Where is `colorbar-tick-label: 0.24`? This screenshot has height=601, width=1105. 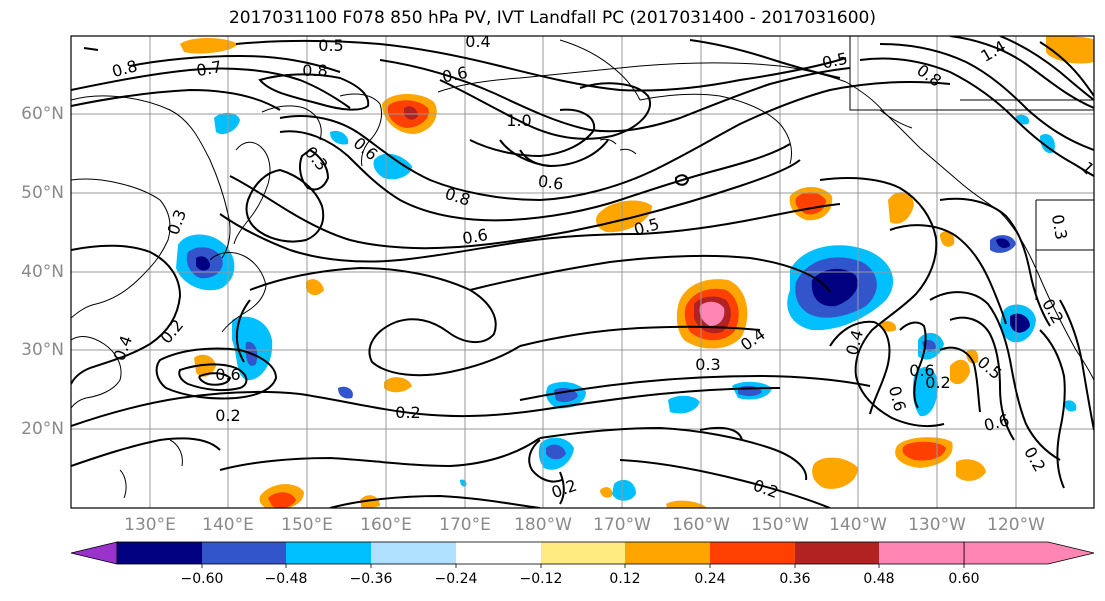
colorbar-tick-label: 0.24 is located at coordinates (710, 579).